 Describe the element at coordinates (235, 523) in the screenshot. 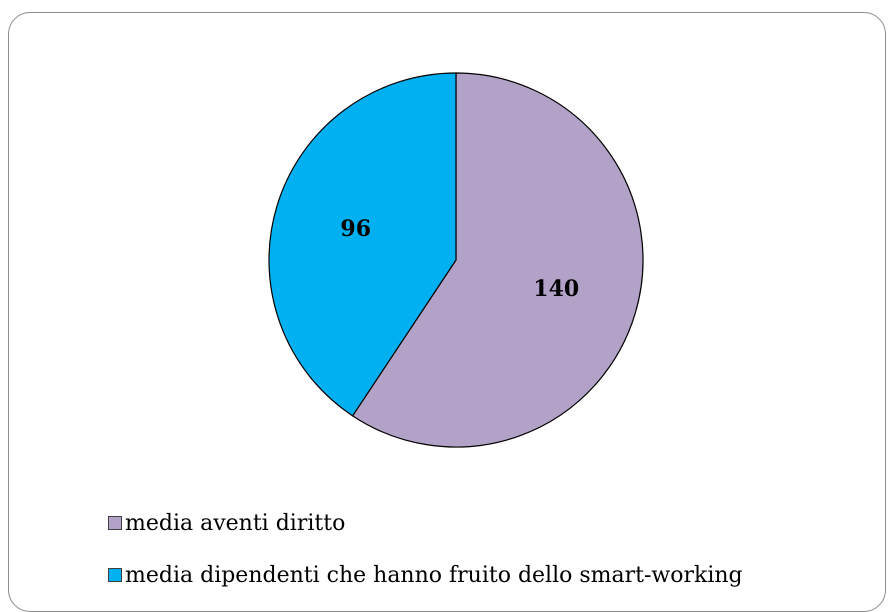

I see `legend-label-aventi-diritto: media aventi diritto` at that location.